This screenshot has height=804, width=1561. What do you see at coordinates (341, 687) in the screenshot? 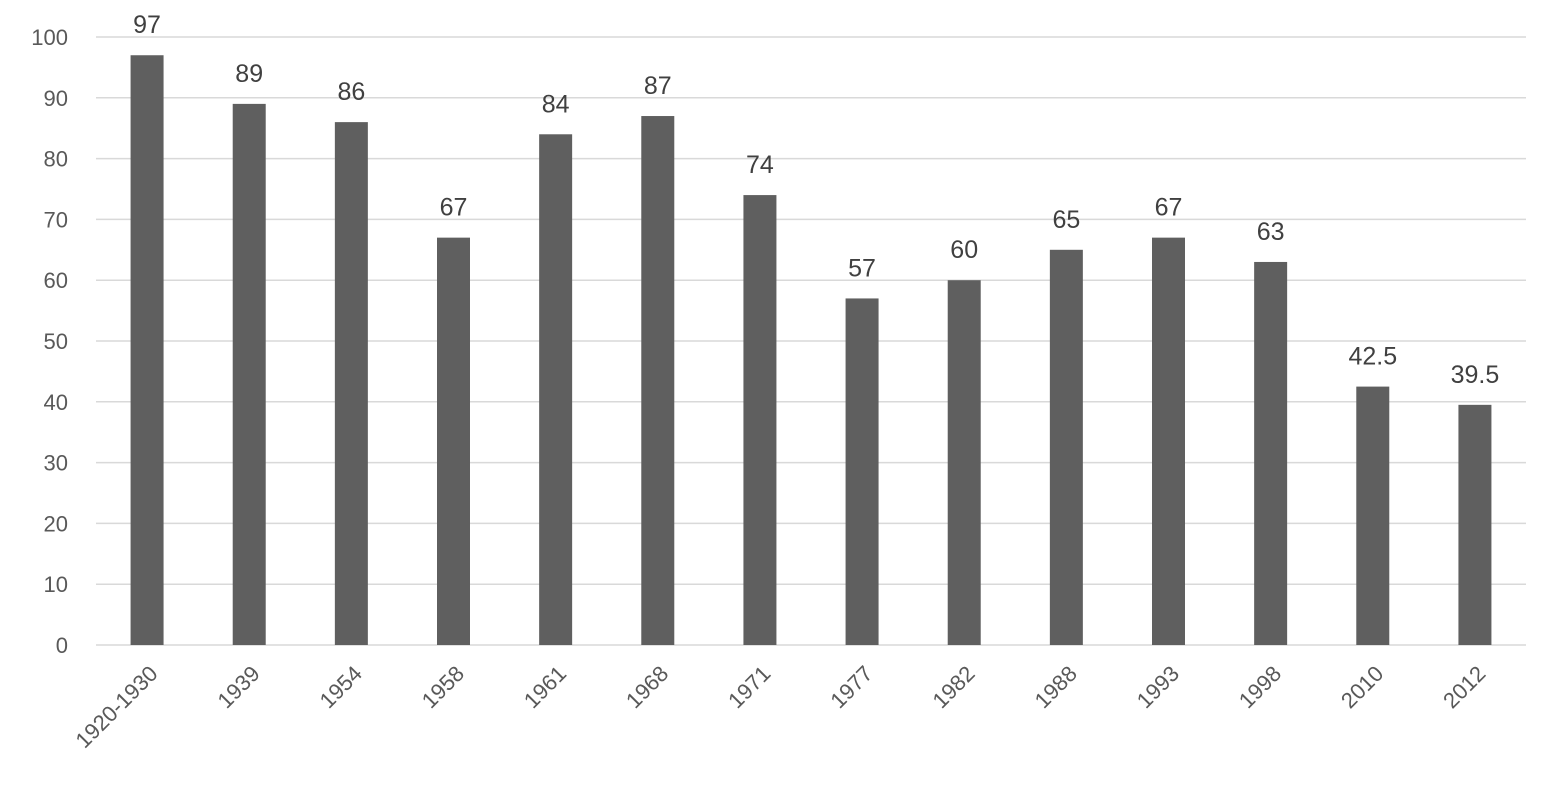
I see `x-tick-label: 1954` at bounding box center [341, 687].